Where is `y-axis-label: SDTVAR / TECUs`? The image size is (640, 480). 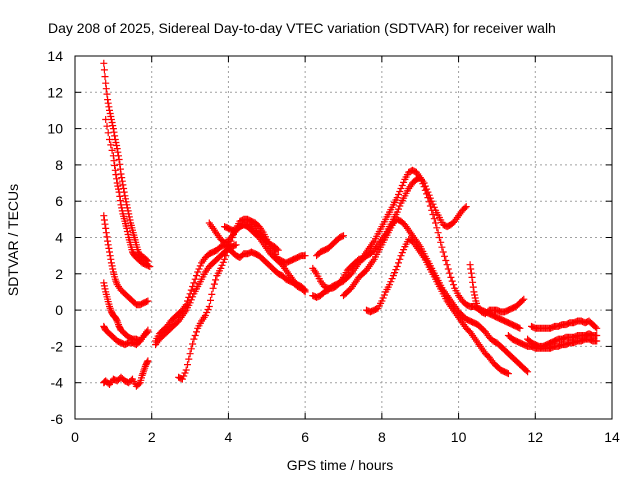
y-axis-label: SDTVAR / TECUs is located at coordinates (13, 240).